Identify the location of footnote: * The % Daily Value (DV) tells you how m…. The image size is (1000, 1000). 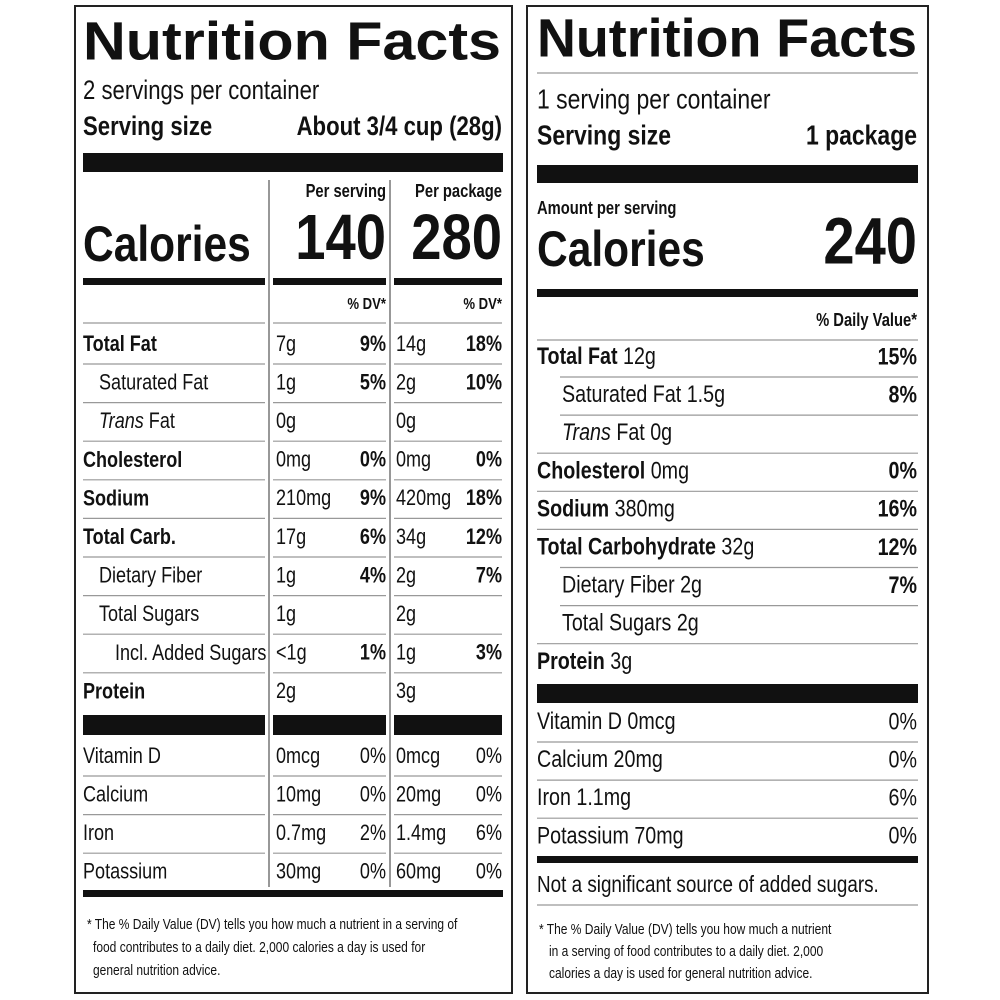
(685, 929).